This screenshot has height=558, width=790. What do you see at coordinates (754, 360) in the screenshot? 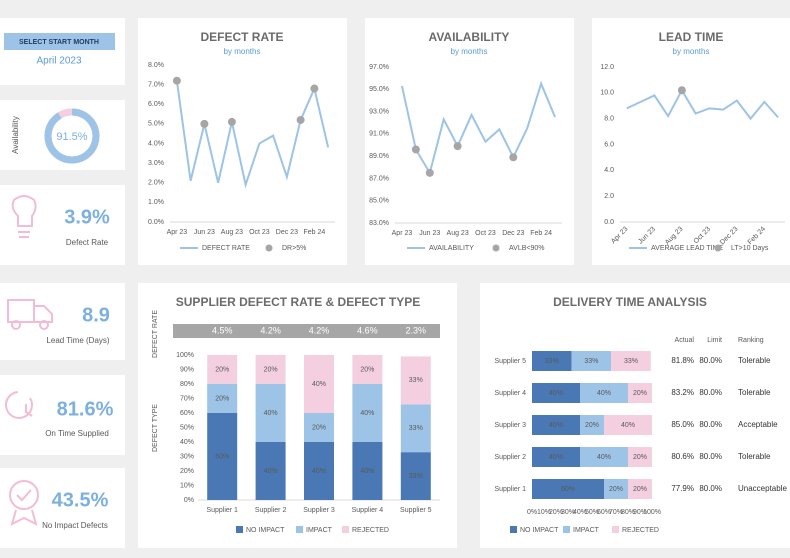
I see `table-cell: Tolerable` at bounding box center [754, 360].